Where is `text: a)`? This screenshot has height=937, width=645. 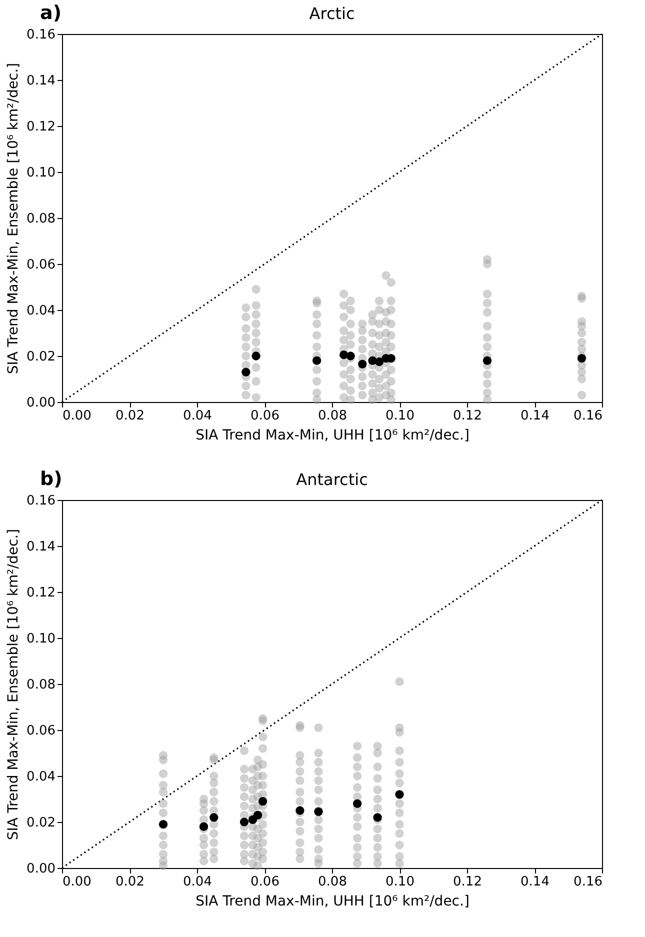 text: a) is located at coordinates (51, 13).